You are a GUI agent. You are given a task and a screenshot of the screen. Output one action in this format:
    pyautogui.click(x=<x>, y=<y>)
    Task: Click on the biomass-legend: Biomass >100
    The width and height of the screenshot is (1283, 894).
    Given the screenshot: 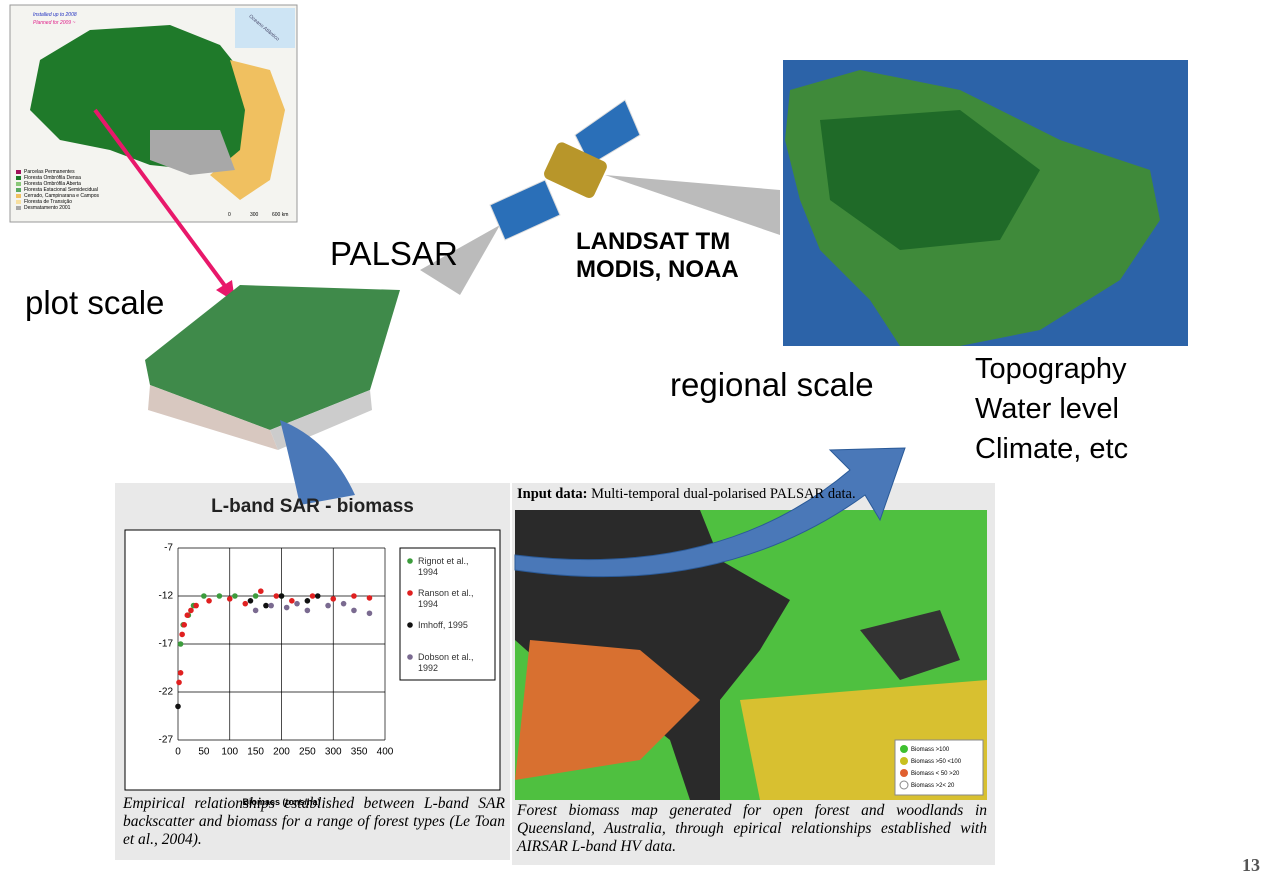 What is the action you would take?
    pyautogui.click(x=930, y=750)
    